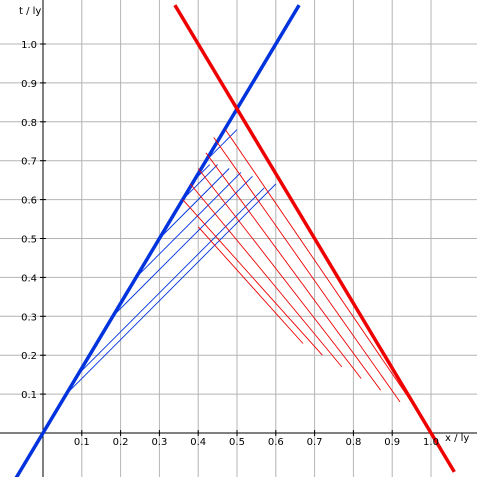 This screenshot has height=477, width=477. Describe the element at coordinates (198, 442) in the screenshot. I see `x-tick-label: 0.4` at that location.